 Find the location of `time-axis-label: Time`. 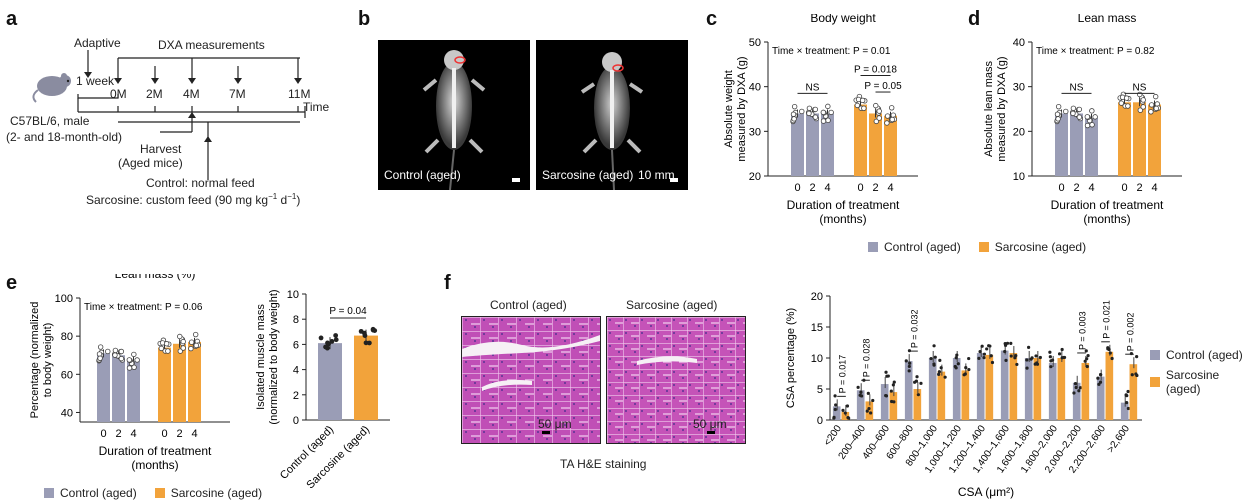

time-axis-label: Time is located at coordinates (316, 107).